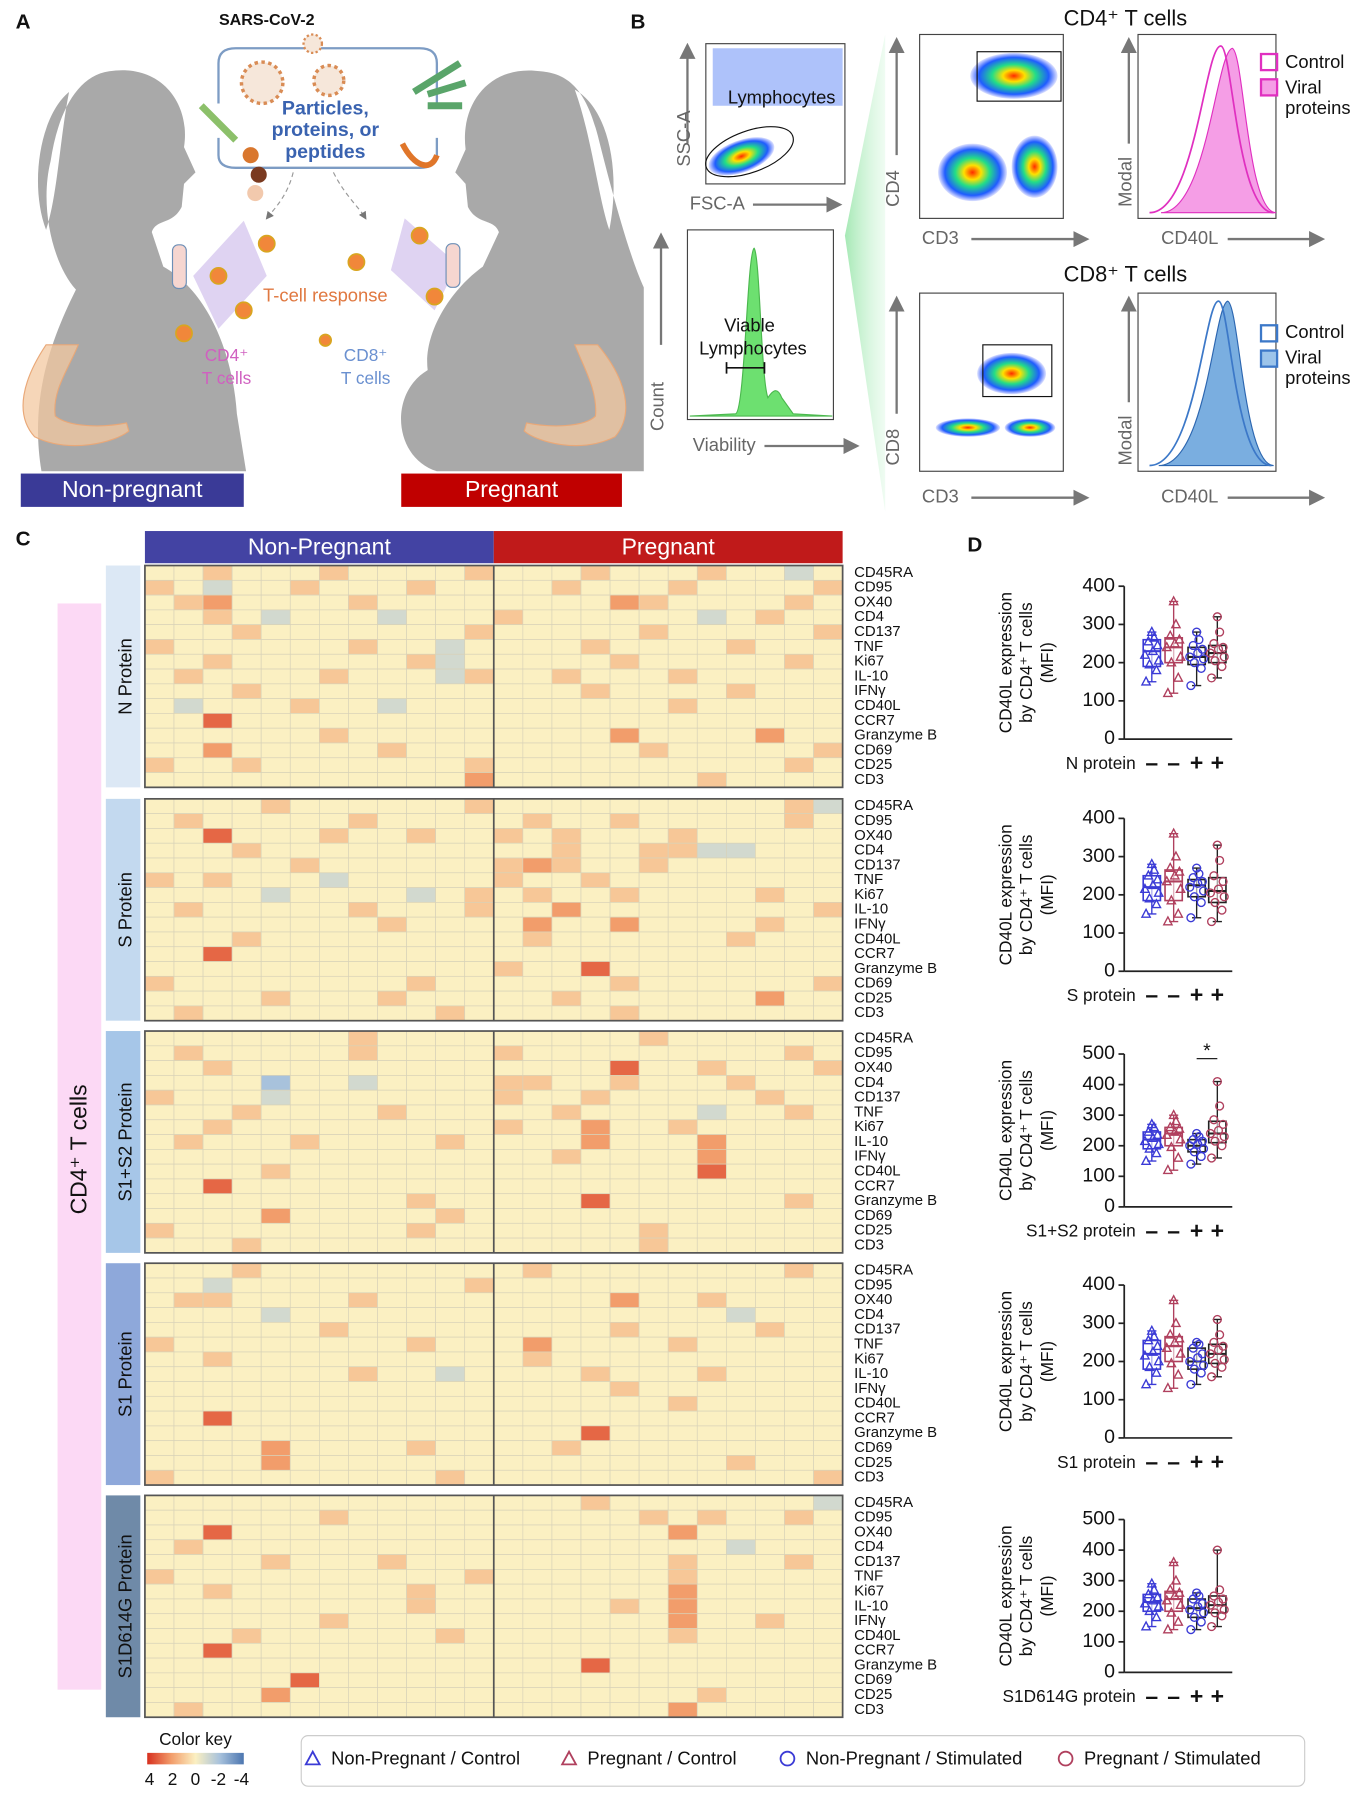  What do you see at coordinates (319, 547) in the screenshot?
I see `group-header` at bounding box center [319, 547].